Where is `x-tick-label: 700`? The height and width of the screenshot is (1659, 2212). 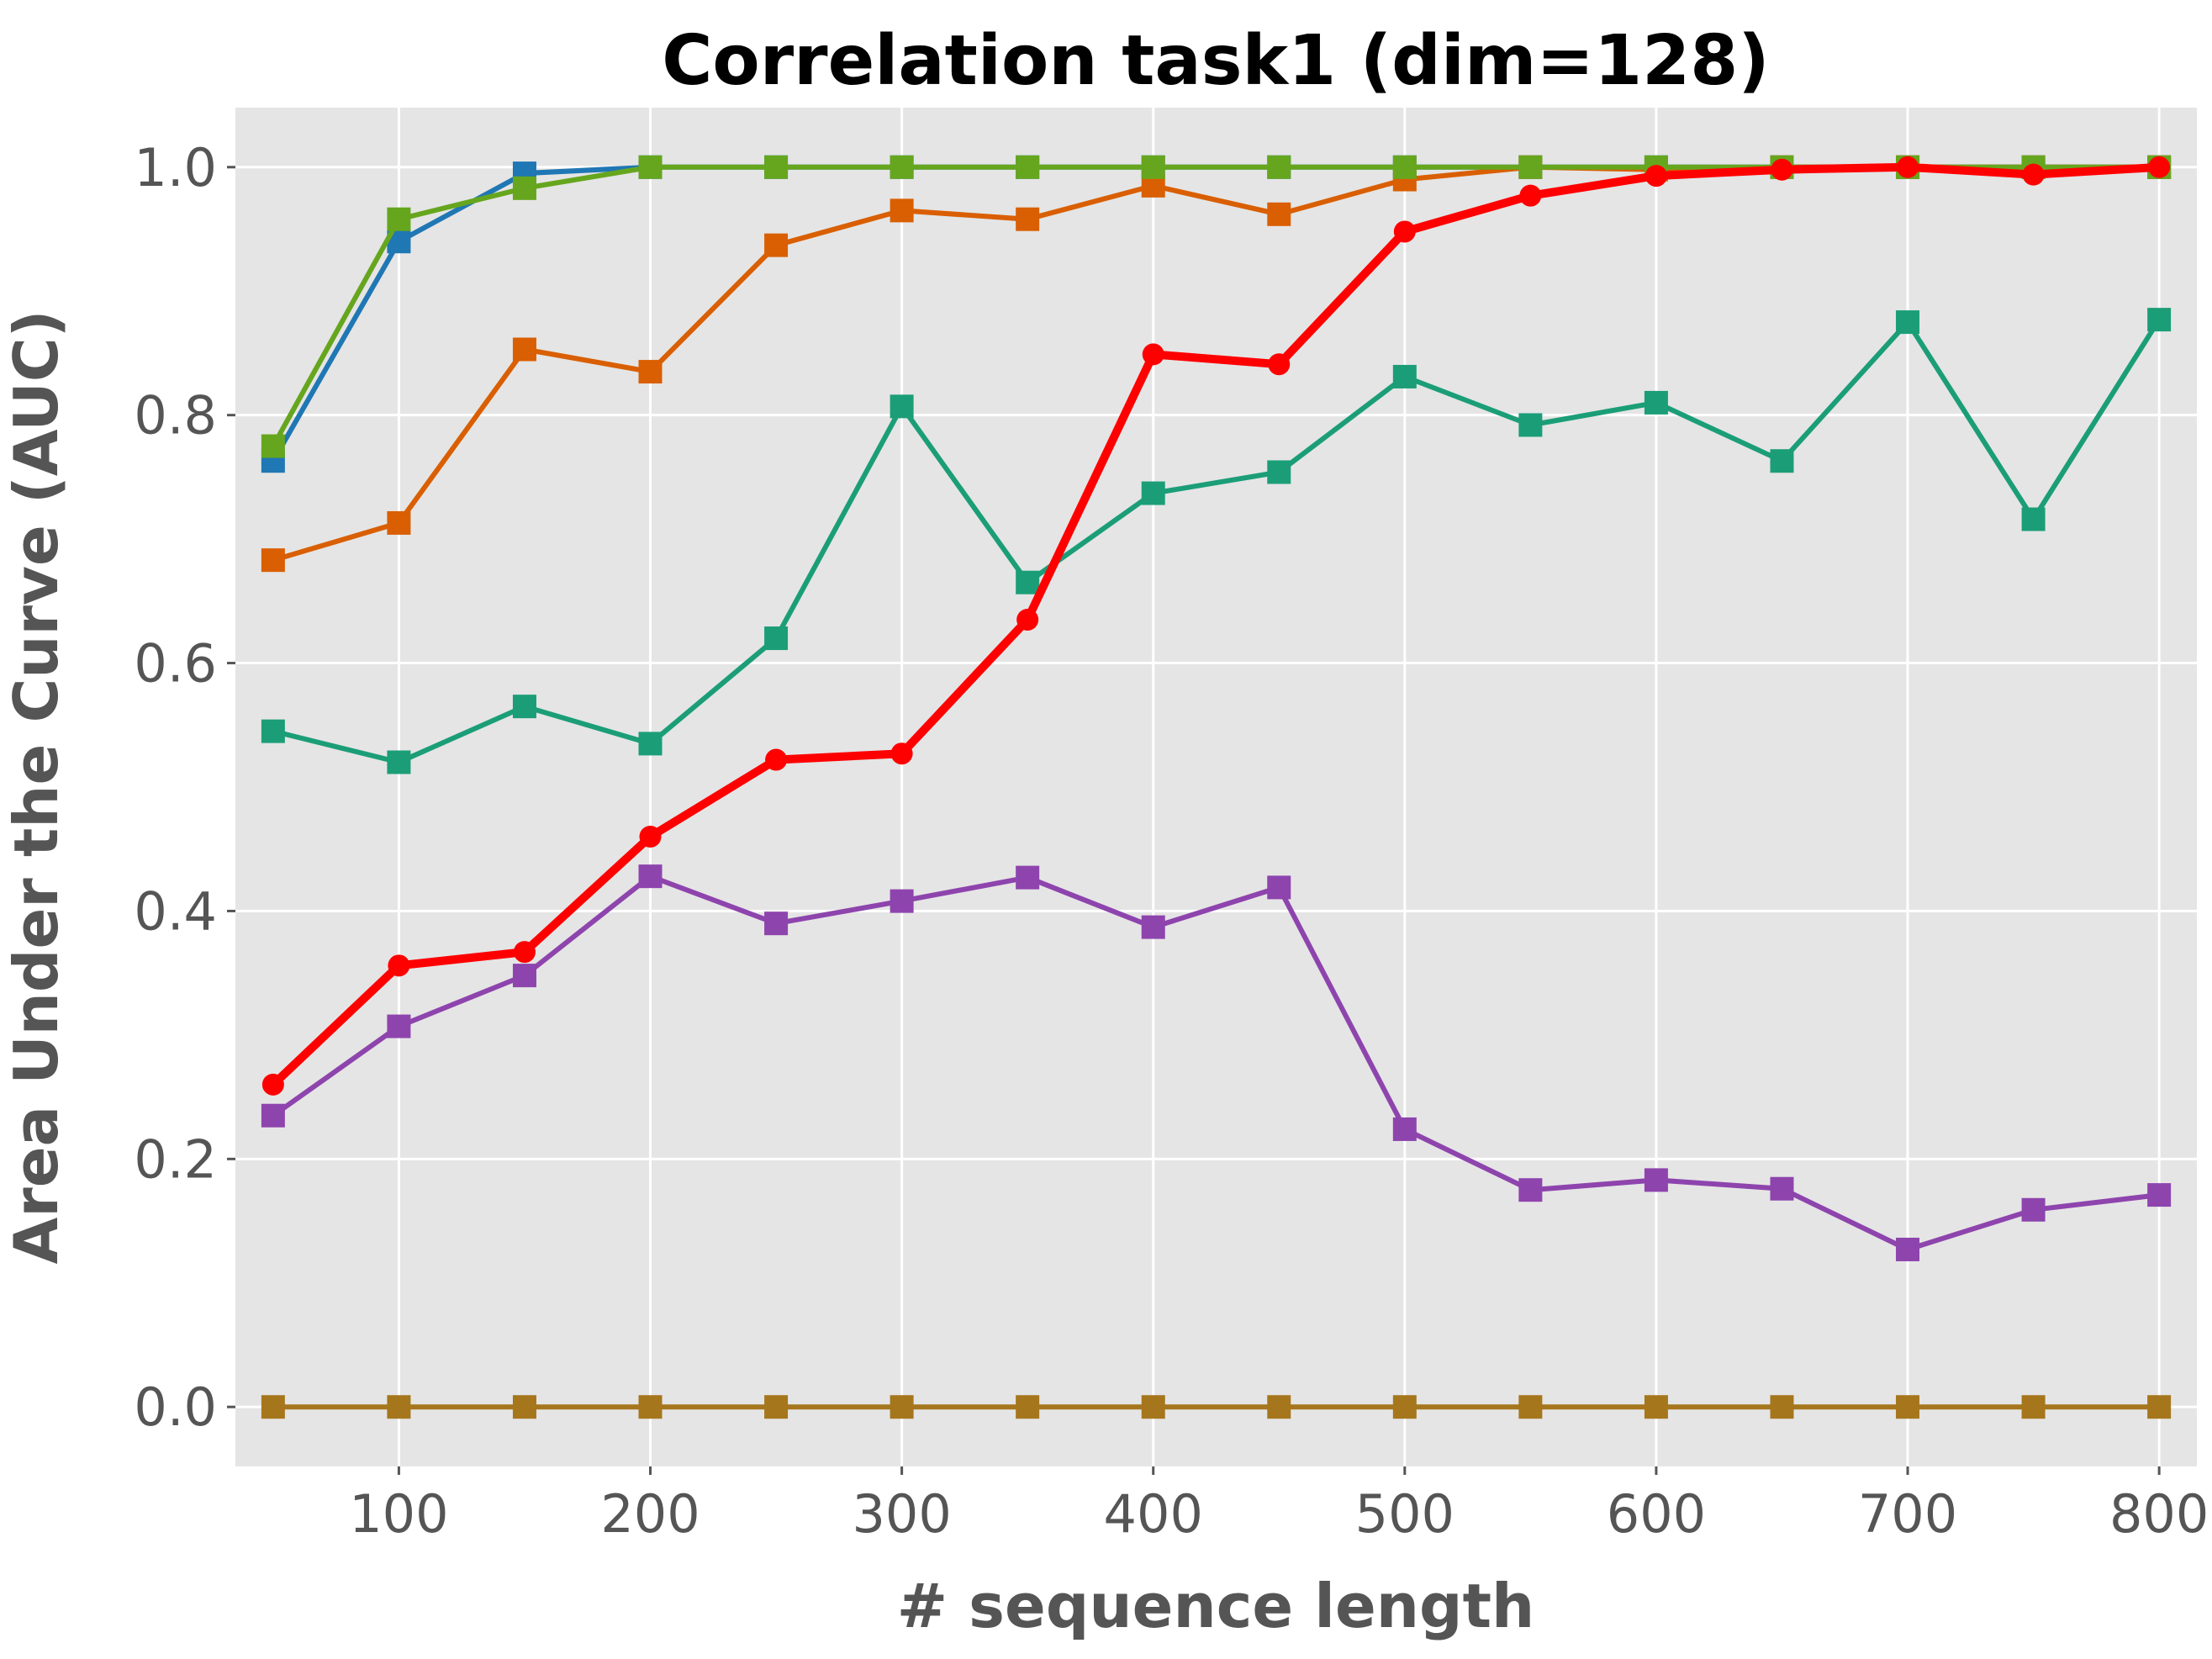 x-tick-label: 700 is located at coordinates (1907, 1514).